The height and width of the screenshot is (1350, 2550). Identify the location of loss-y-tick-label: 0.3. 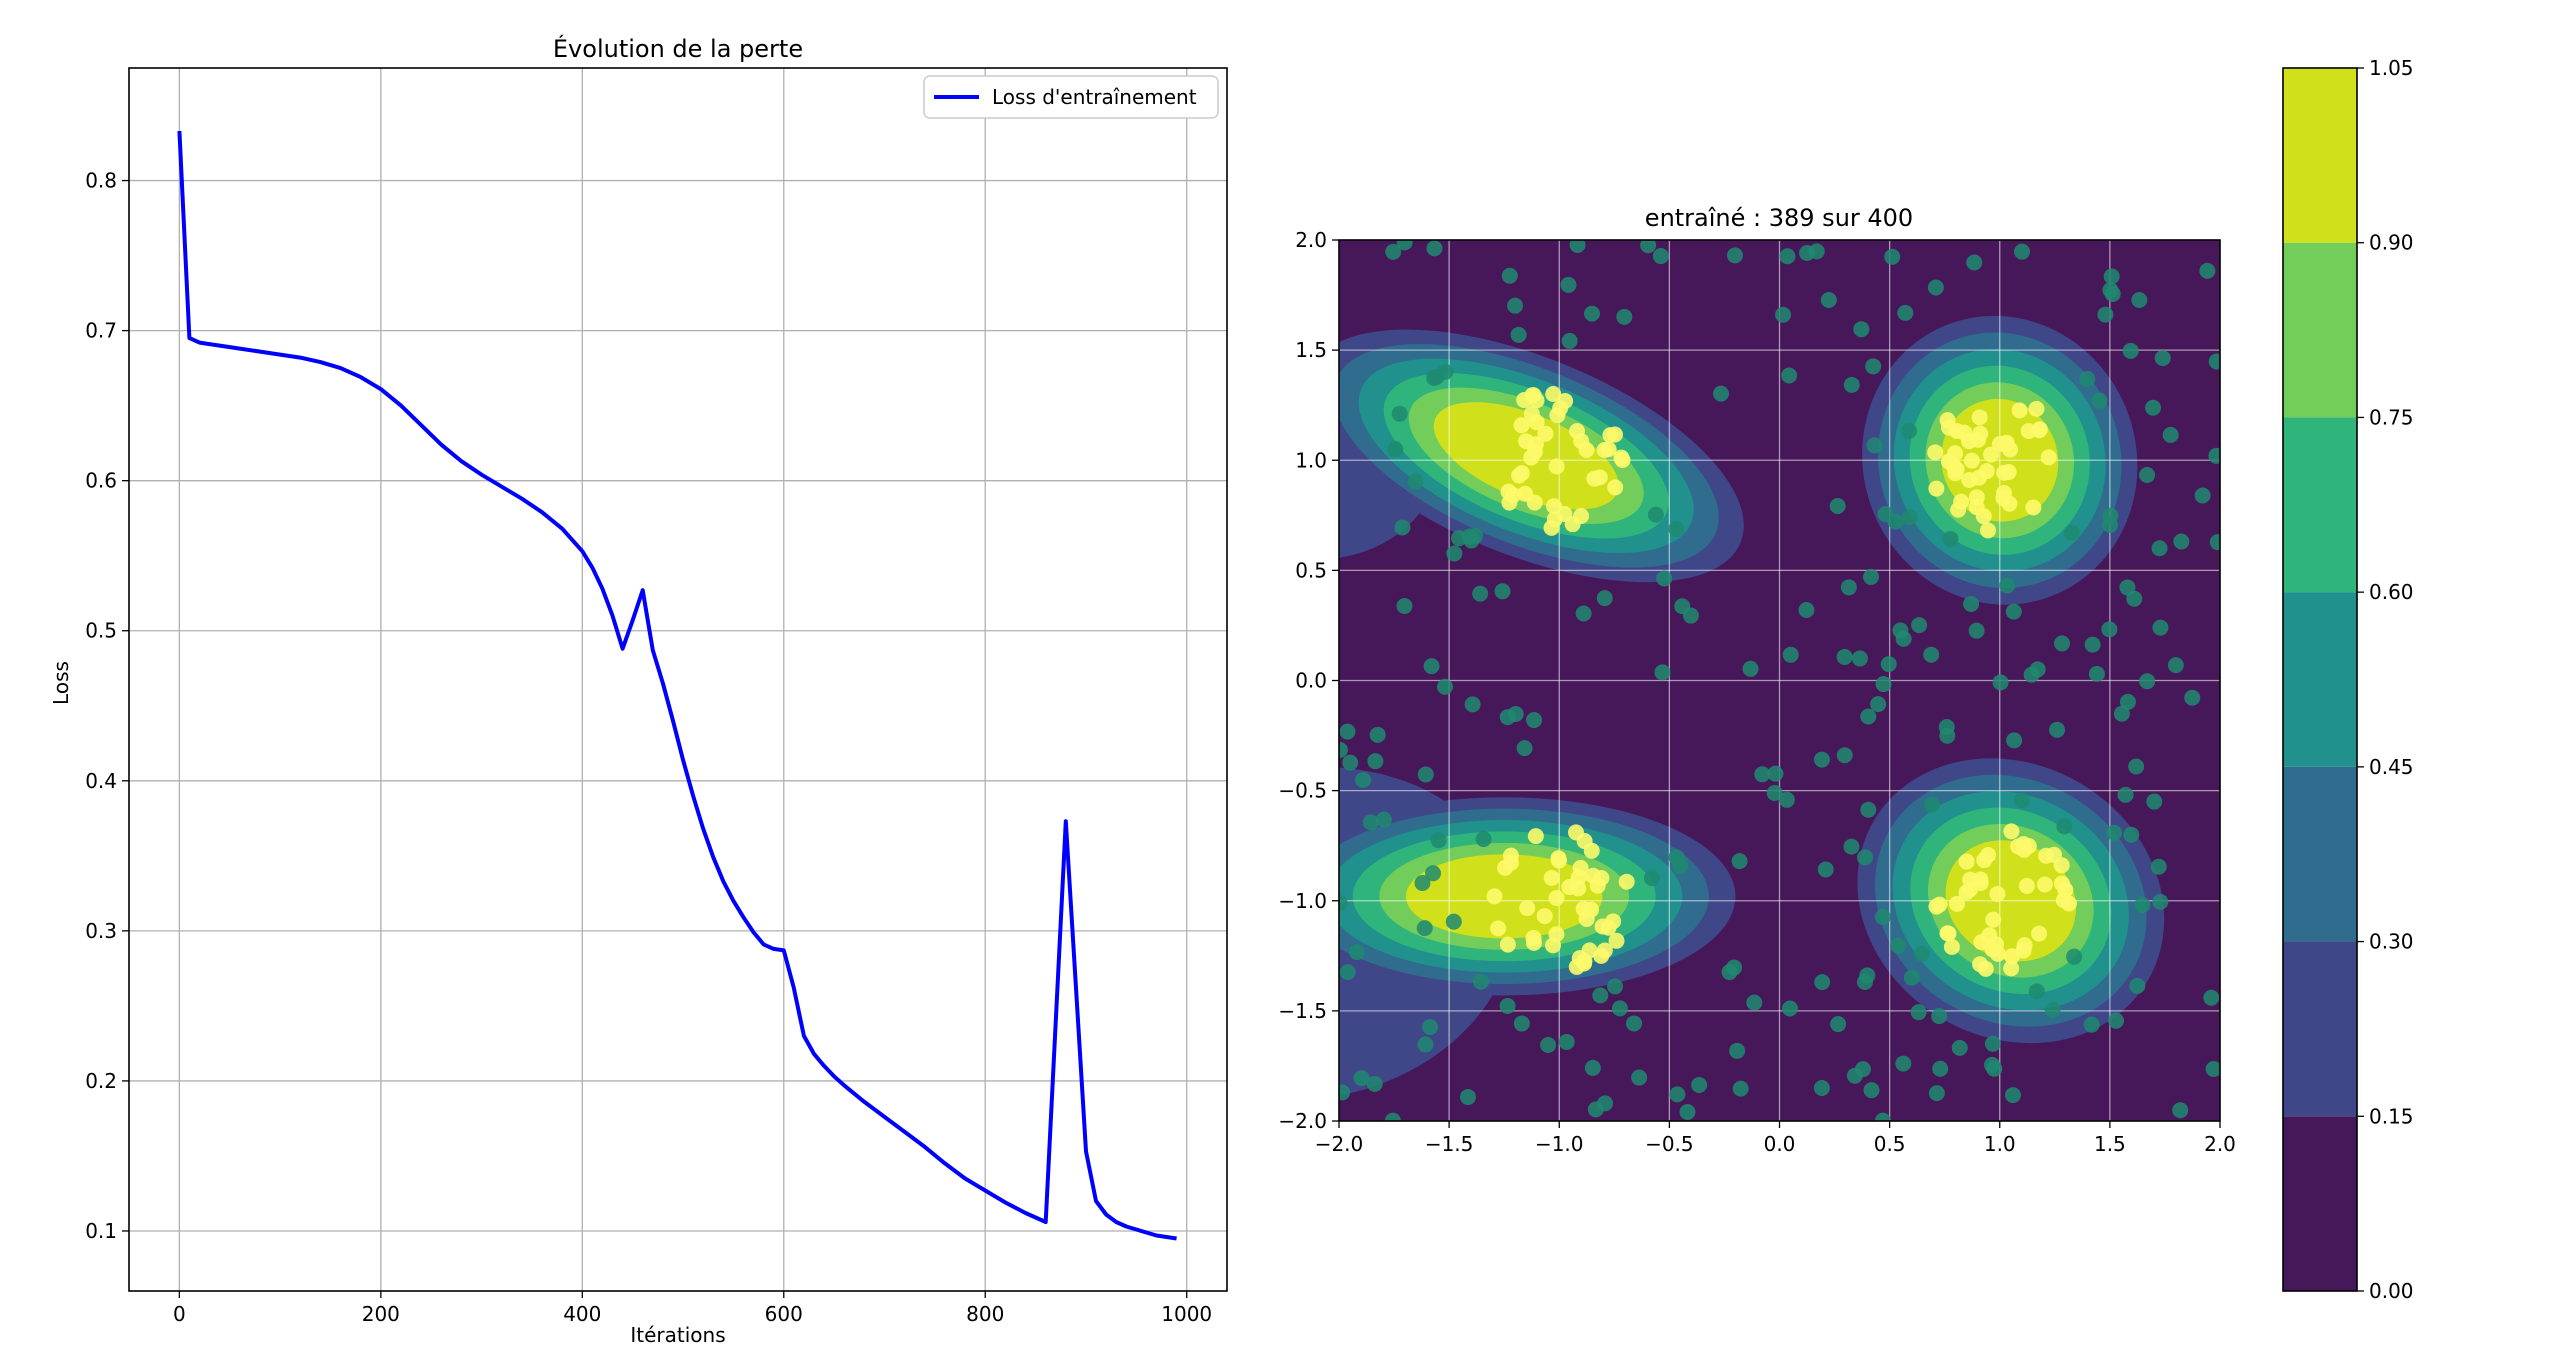
(101, 931).